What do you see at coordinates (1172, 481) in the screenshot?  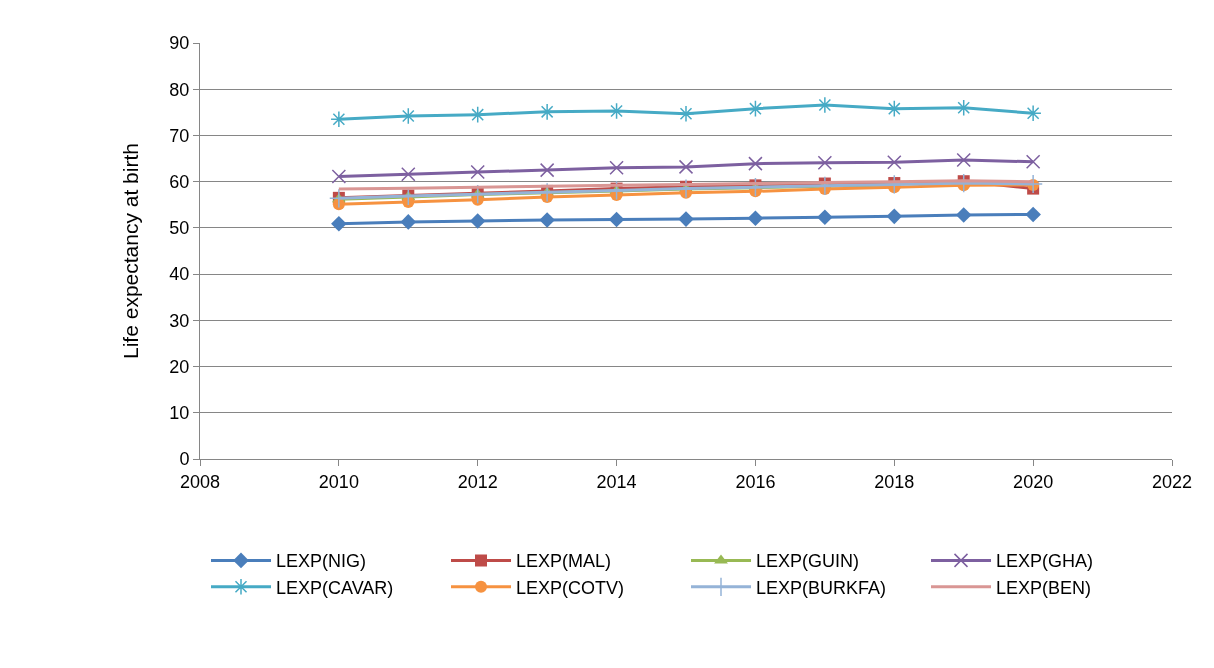 I see `x-tick-label: 2022` at bounding box center [1172, 481].